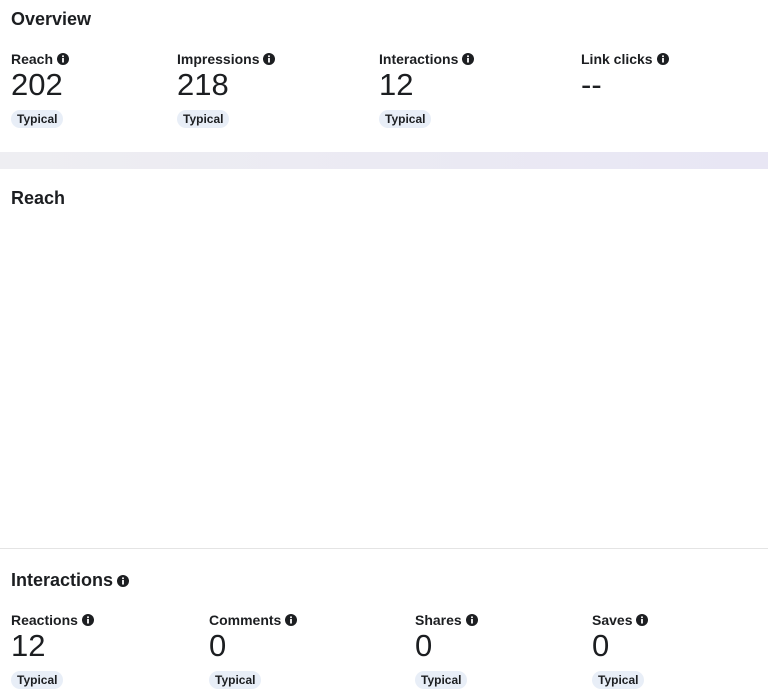 This screenshot has width=768, height=699. What do you see at coordinates (438, 620) in the screenshot?
I see `metric-label-text: Shares` at bounding box center [438, 620].